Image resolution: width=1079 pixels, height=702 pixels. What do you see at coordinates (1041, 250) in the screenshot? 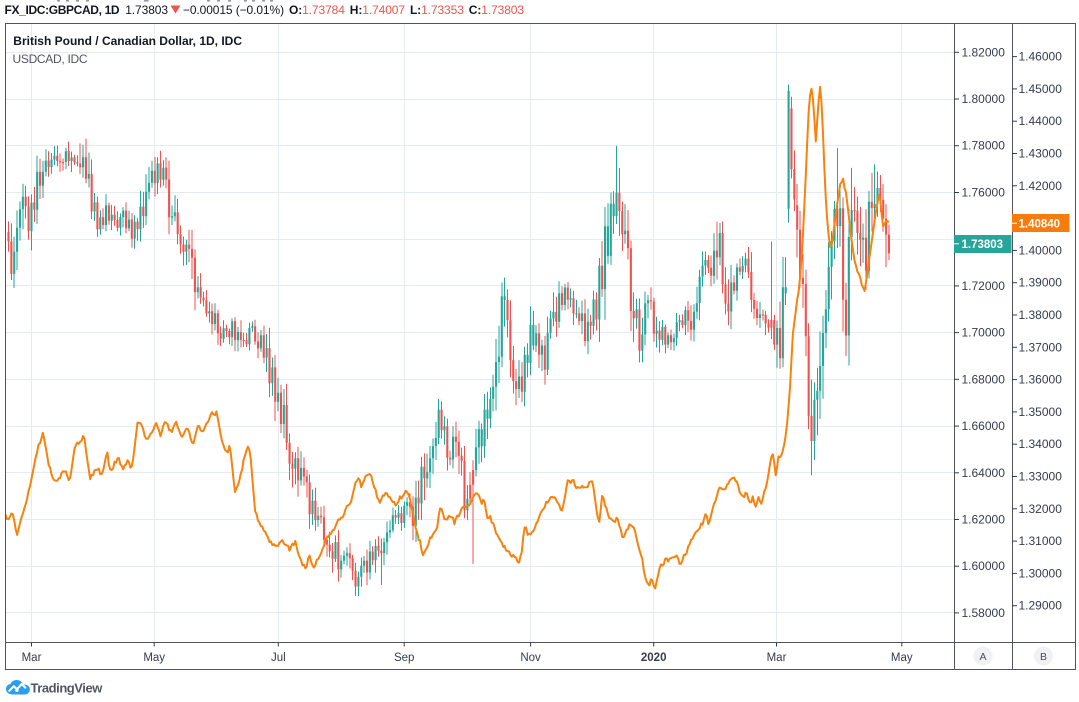
I see `svg-text: 1.40000` at bounding box center [1041, 250].